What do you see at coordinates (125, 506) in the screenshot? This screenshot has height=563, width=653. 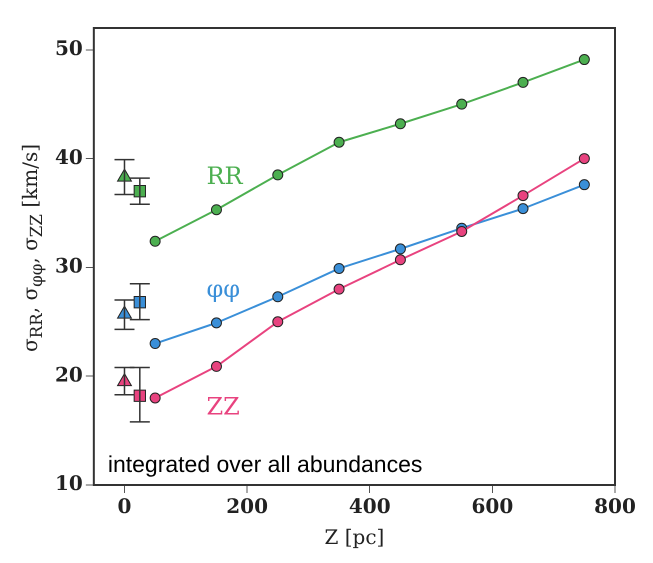 I see `x-tick-label: 0` at bounding box center [125, 506].